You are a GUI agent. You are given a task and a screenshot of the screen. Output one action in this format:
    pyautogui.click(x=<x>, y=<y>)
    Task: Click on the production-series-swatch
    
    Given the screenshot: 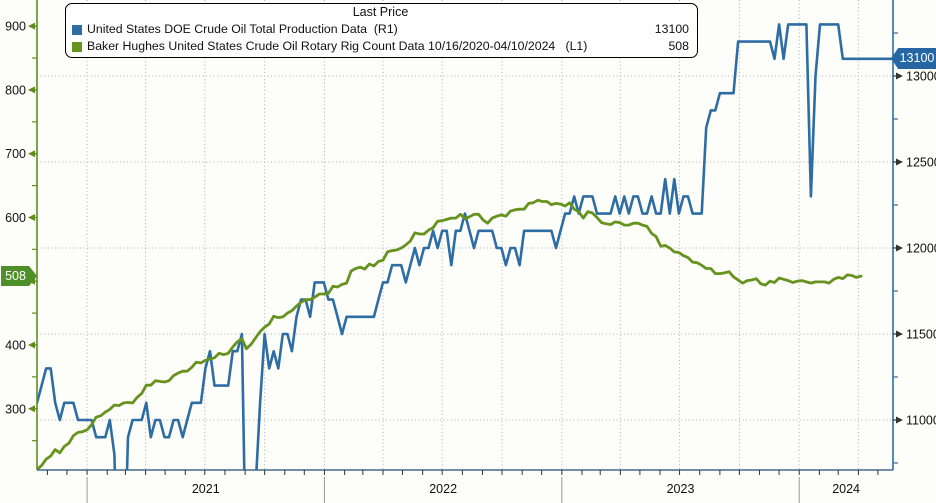 What is the action you would take?
    pyautogui.click(x=77, y=29)
    